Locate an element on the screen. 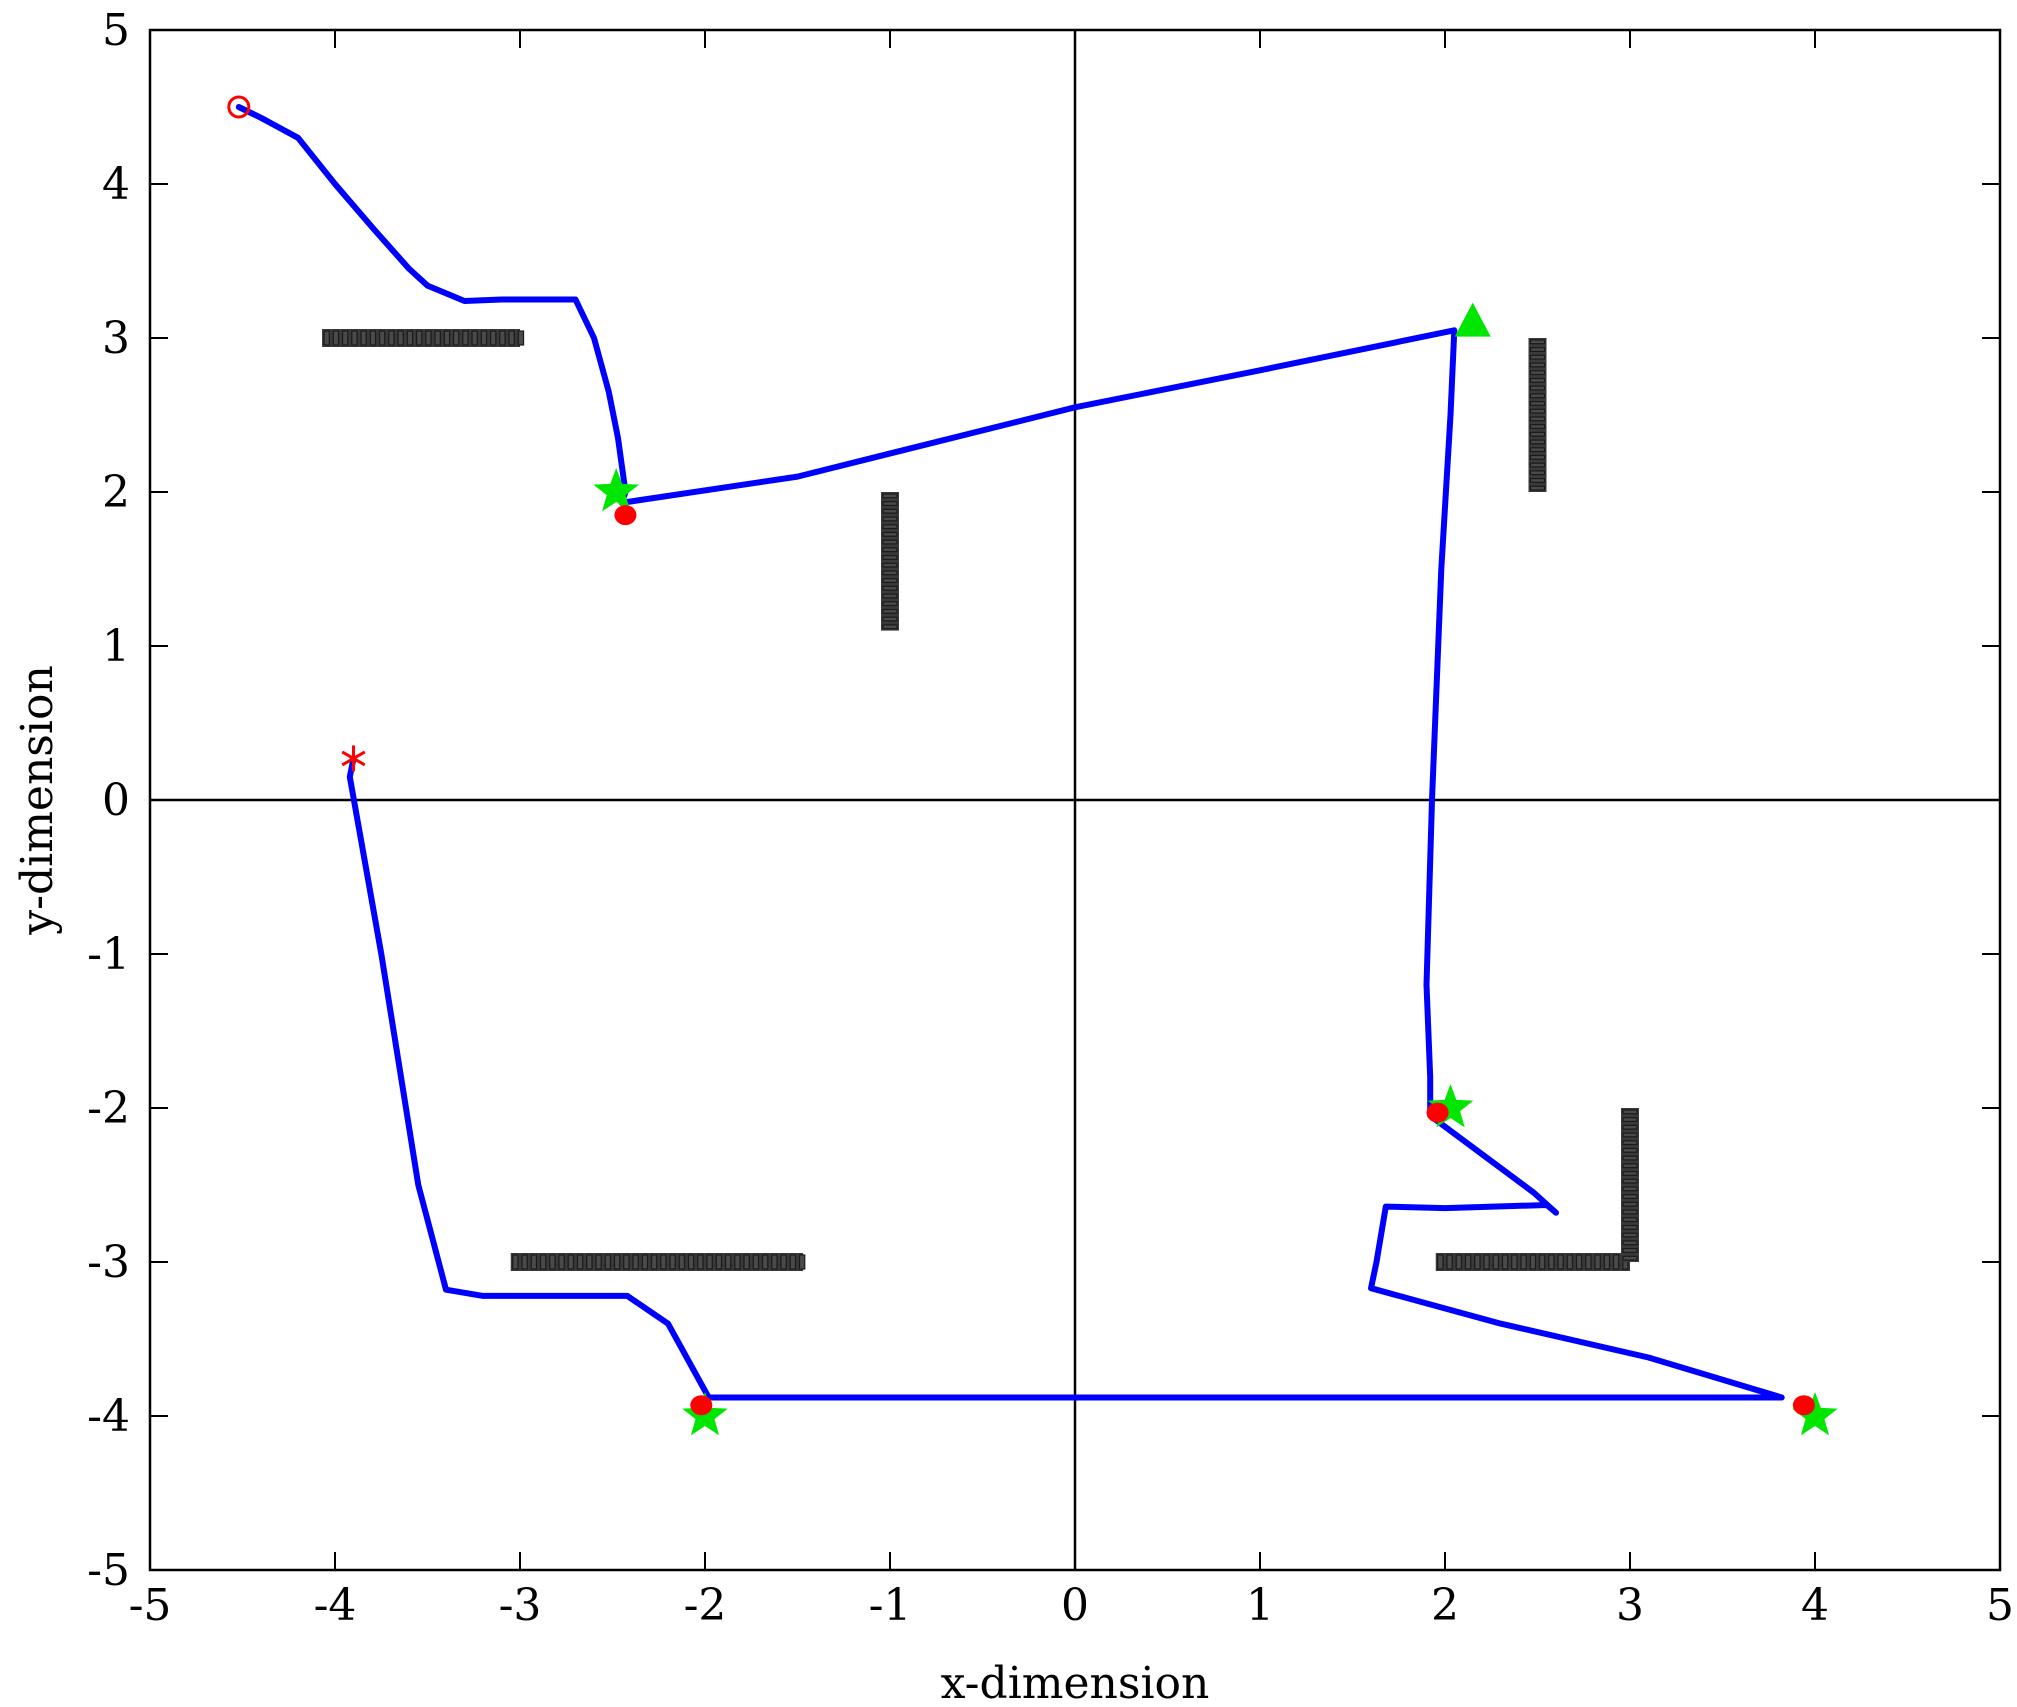 The width and height of the screenshot is (2017, 1707). goal-triangle is located at coordinates (1472, 319).